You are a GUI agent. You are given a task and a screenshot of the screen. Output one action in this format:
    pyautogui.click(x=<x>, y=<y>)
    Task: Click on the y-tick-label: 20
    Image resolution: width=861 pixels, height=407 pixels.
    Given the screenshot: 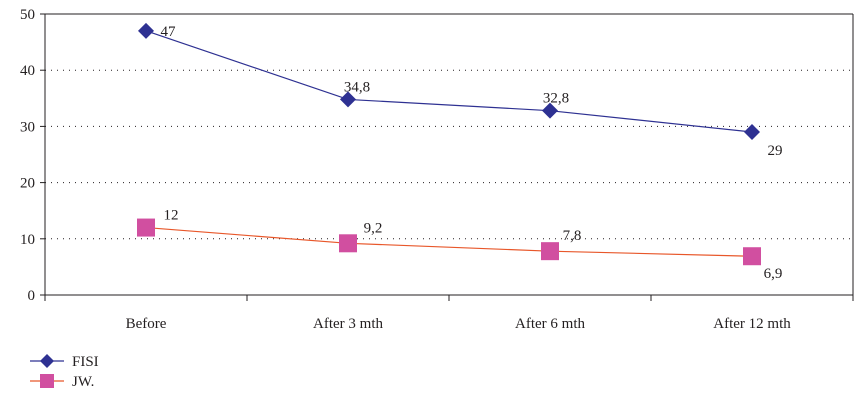 What is the action you would take?
    pyautogui.click(x=27, y=184)
    